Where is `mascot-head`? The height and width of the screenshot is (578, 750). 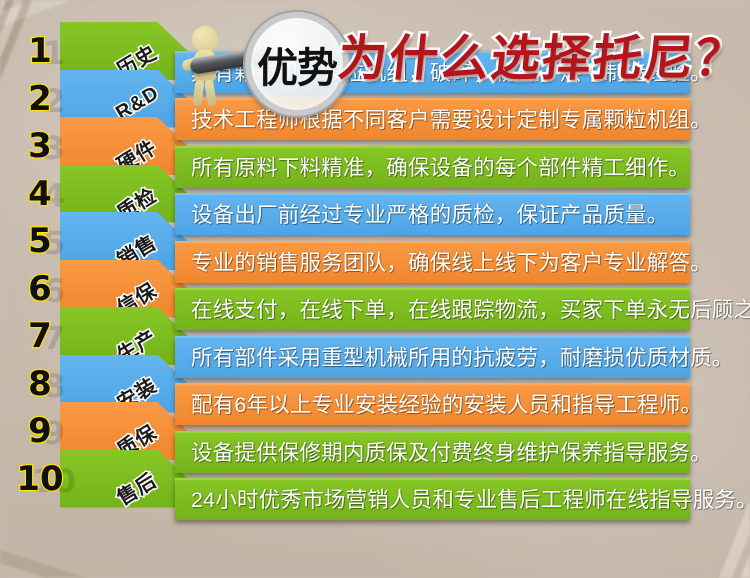
mascot-head is located at coordinates (205, 39).